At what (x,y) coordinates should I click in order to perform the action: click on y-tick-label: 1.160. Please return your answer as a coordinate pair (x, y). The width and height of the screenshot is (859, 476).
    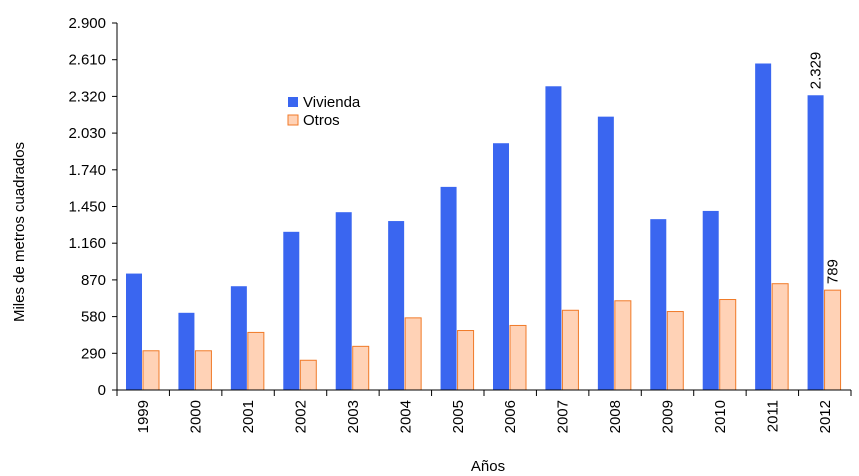
    Looking at the image, I should click on (87, 243).